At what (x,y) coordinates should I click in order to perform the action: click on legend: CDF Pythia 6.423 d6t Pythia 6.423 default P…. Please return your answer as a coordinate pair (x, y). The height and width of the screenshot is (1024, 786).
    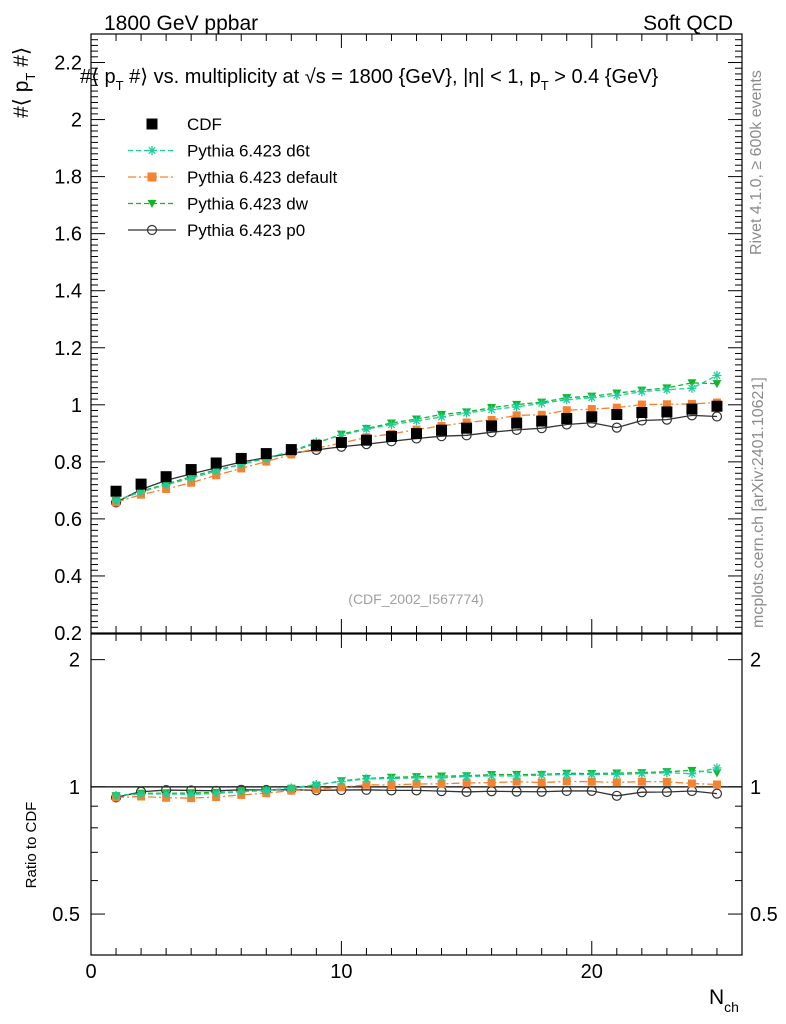
    Looking at the image, I should click on (233, 177).